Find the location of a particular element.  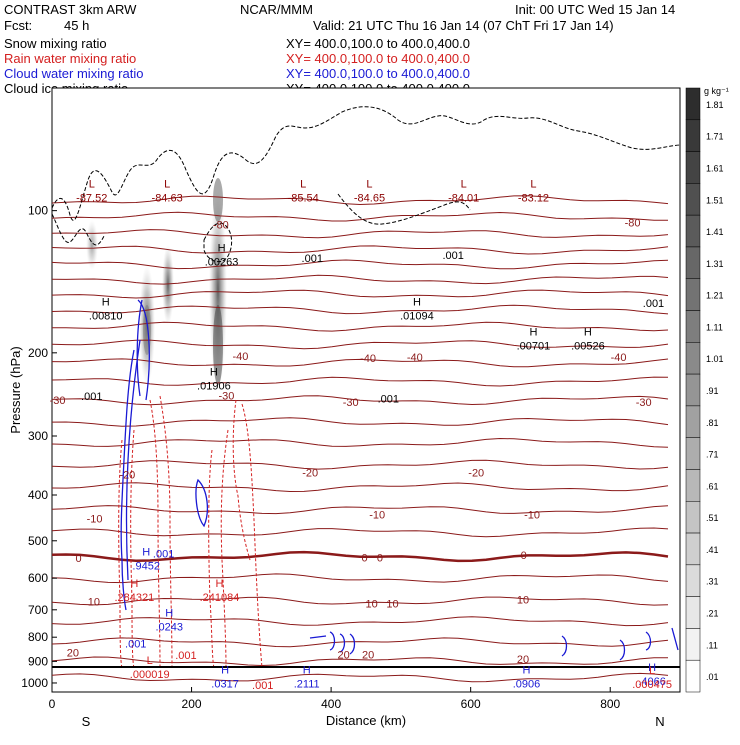

isotherm-label: -20 is located at coordinates (127, 476).